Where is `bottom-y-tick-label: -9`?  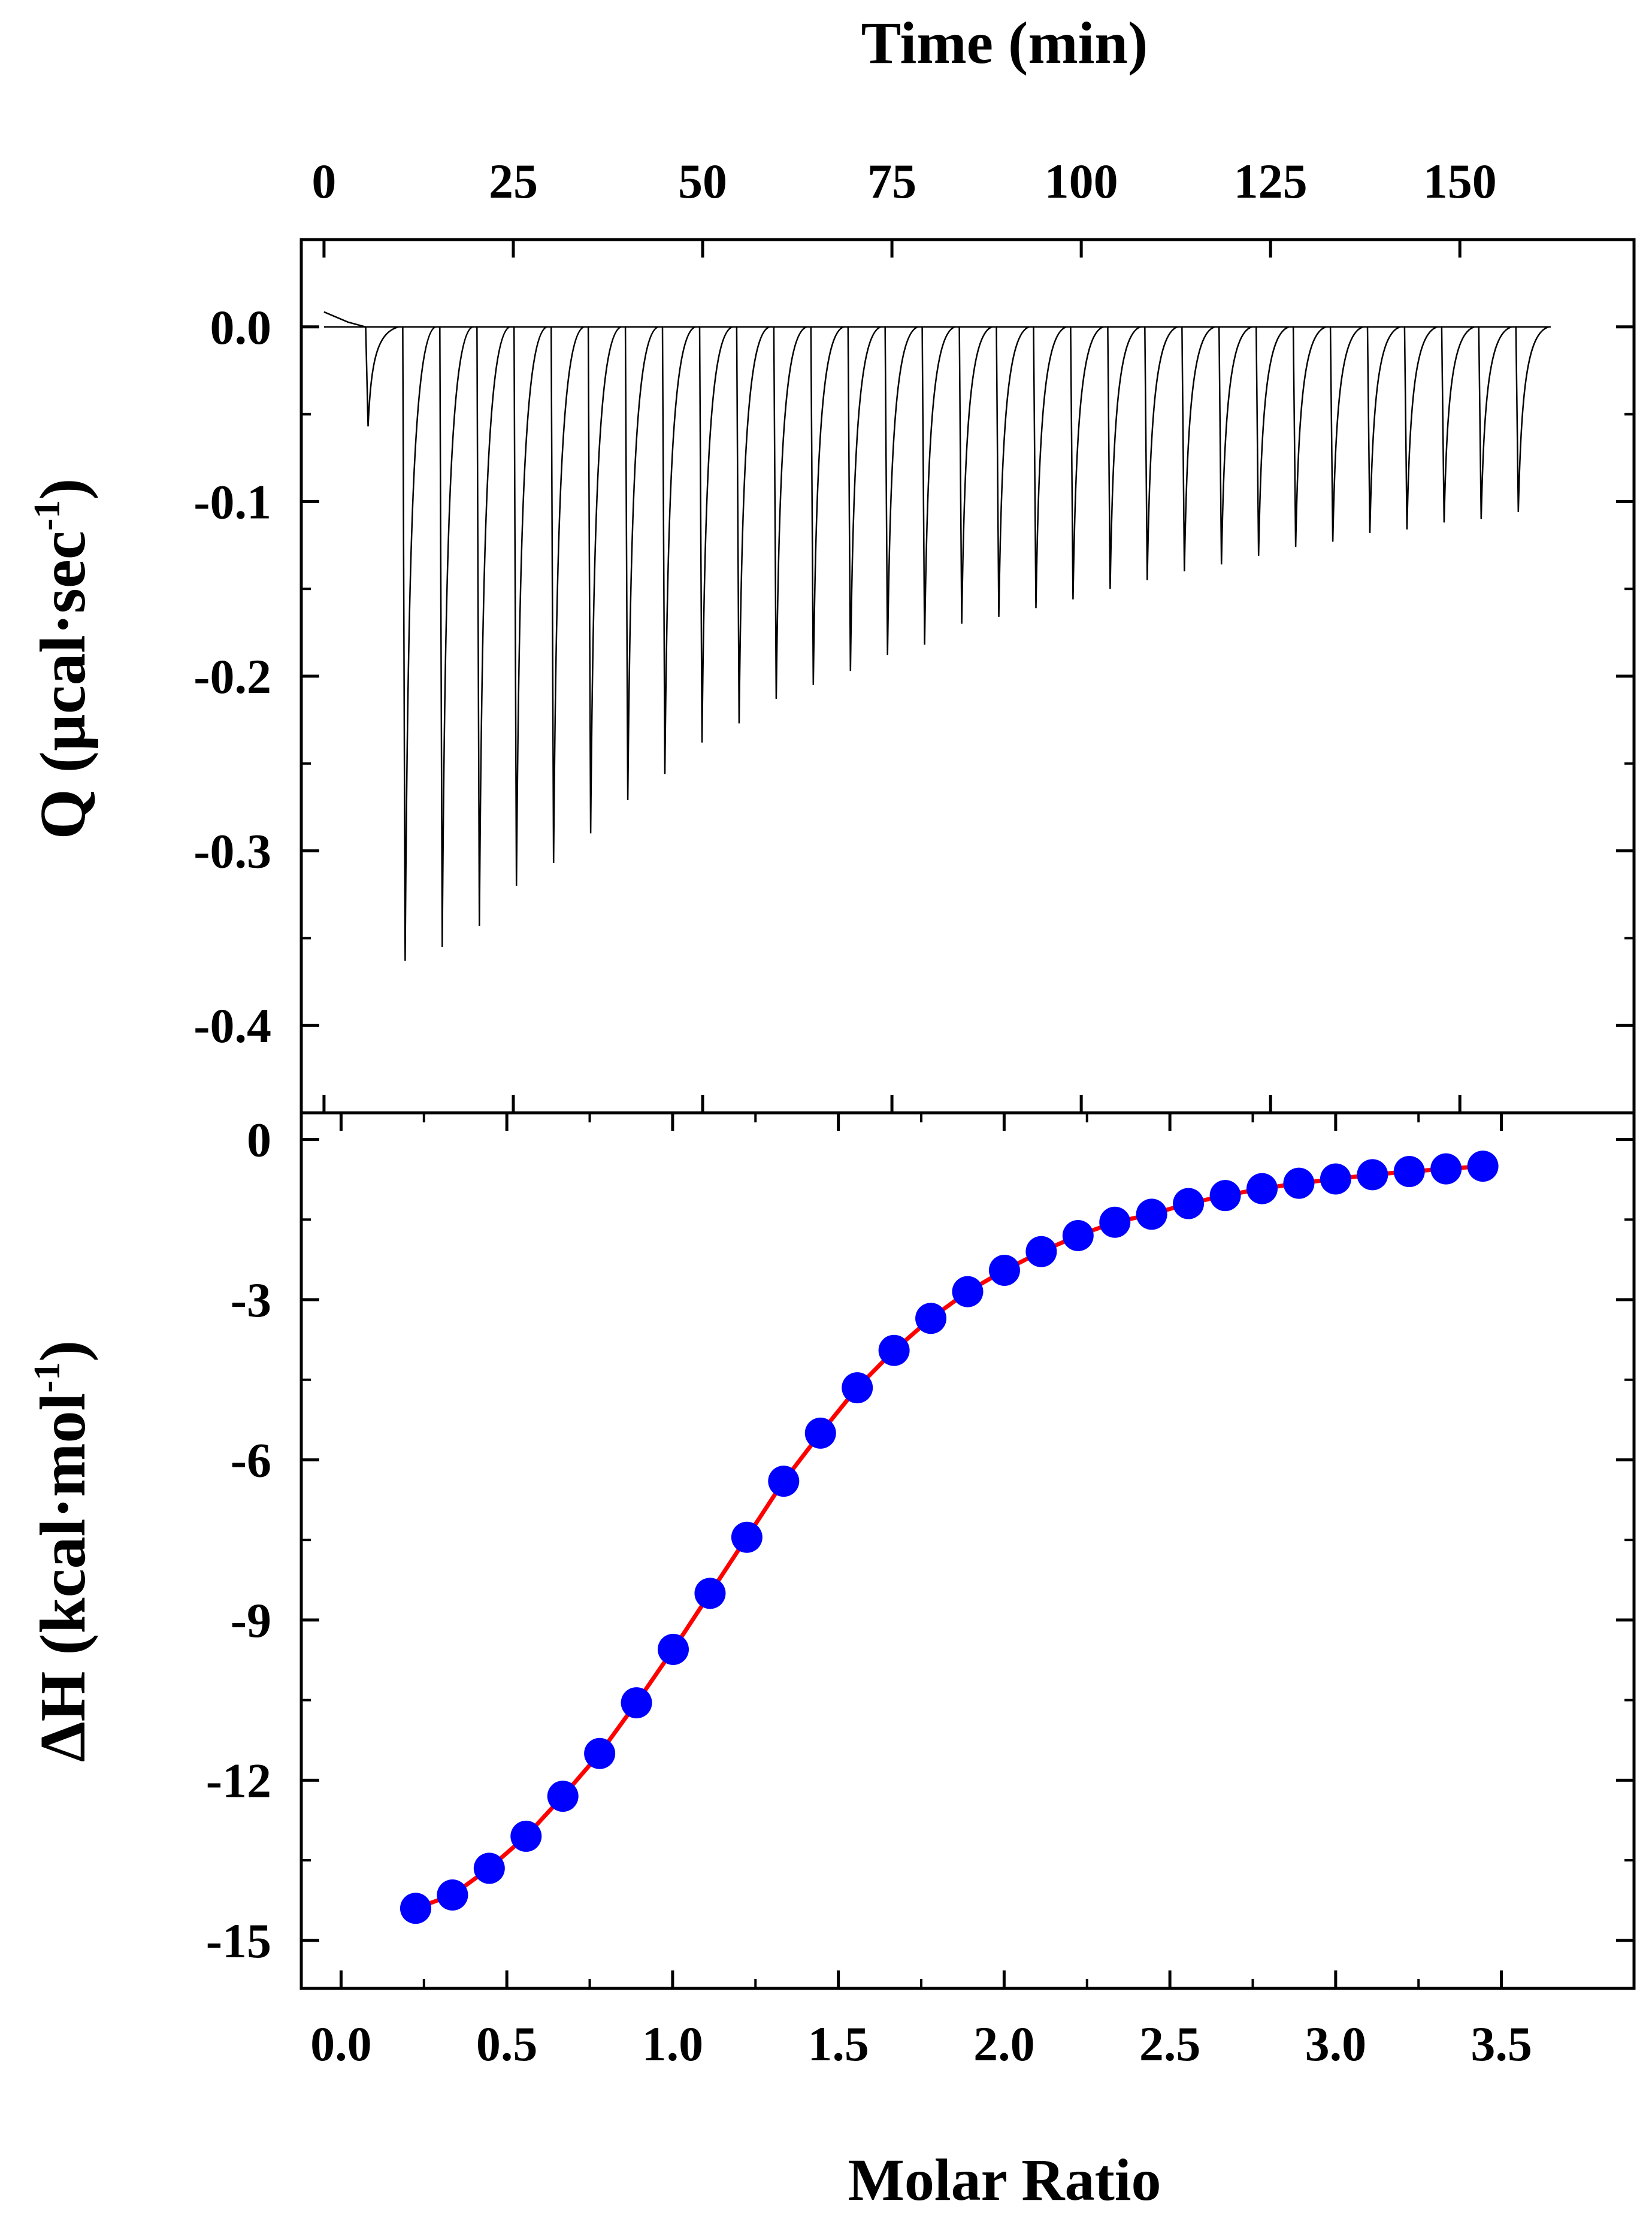 bottom-y-tick-label: -9 is located at coordinates (251, 1621).